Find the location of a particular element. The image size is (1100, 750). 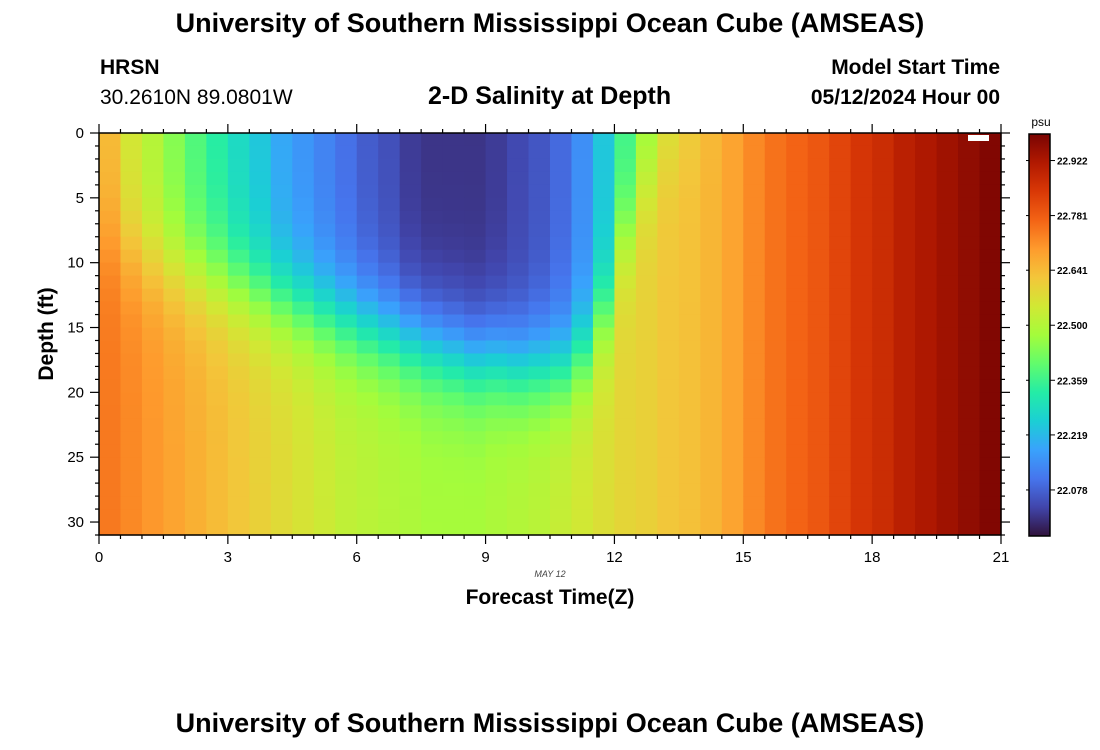

x-tick-label: 3 is located at coordinates (228, 557).